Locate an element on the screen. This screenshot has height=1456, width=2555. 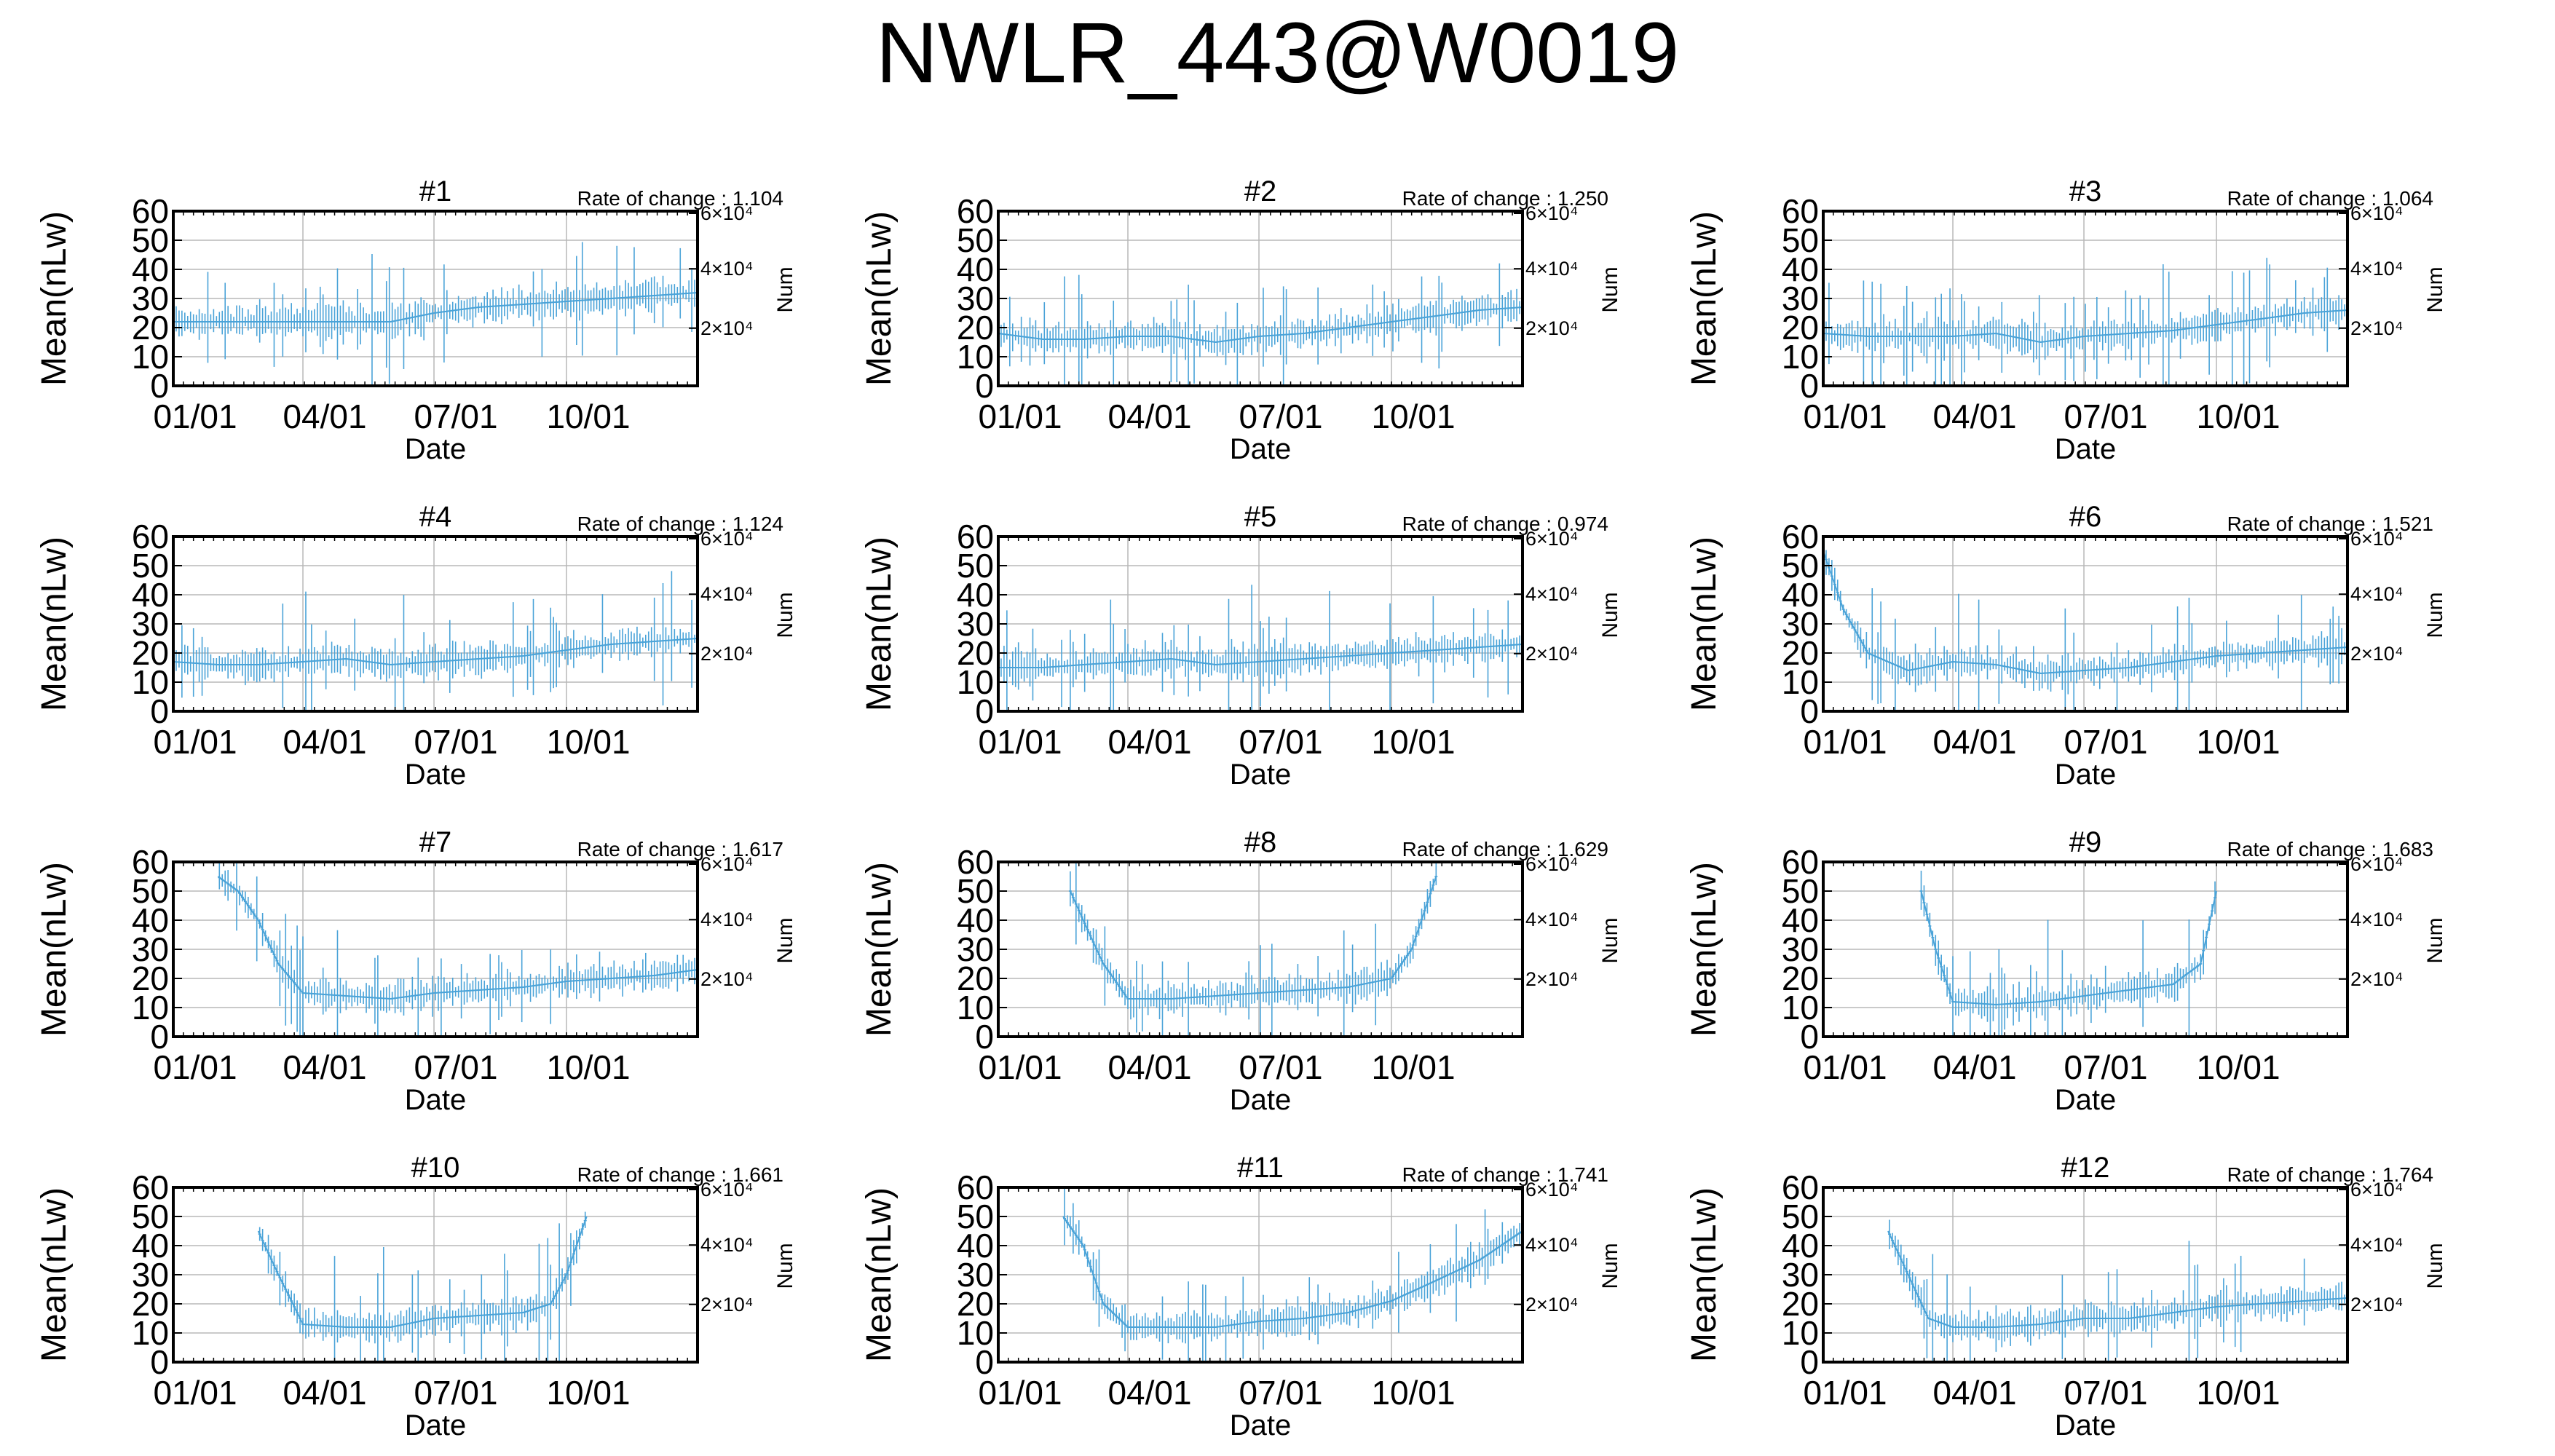
panel-title: #1 is located at coordinates (435, 191).